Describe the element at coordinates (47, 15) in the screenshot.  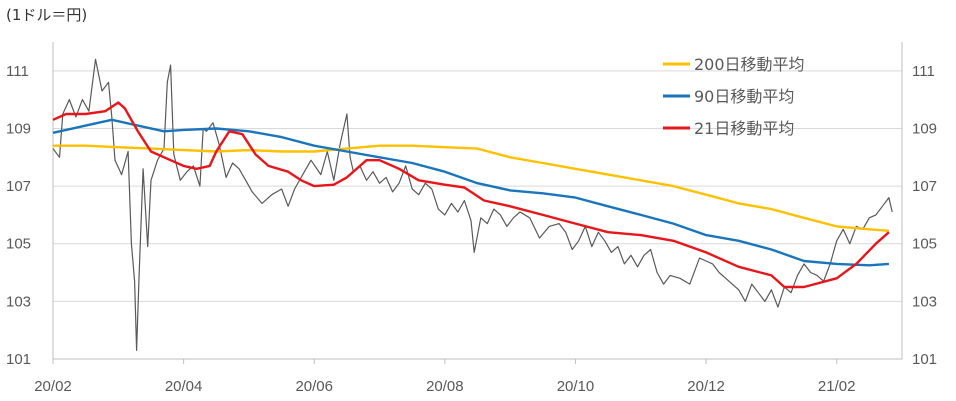
I see `y-axis-unit-label: (1ドル＝円)` at that location.